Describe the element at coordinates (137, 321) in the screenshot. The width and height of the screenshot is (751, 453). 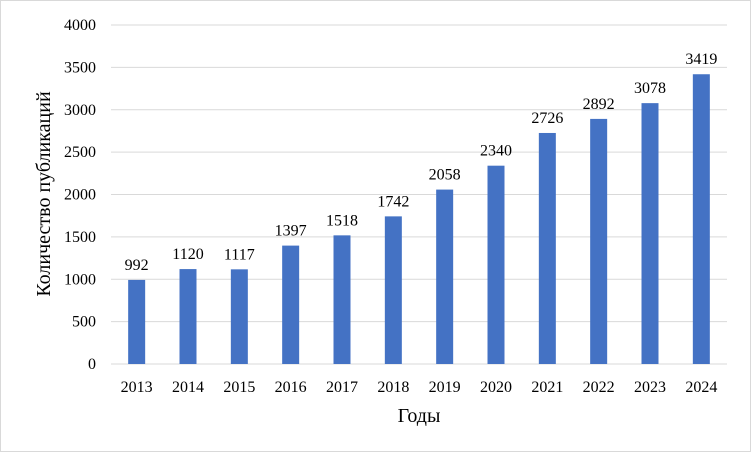
I see `bar-2013` at that location.